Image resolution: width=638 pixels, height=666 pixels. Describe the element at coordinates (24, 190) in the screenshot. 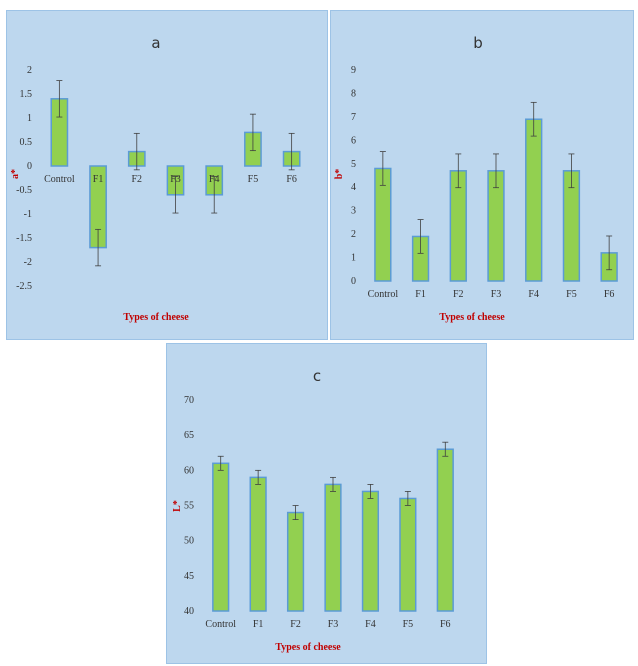

I see `y-tick-label: -0.5` at that location.